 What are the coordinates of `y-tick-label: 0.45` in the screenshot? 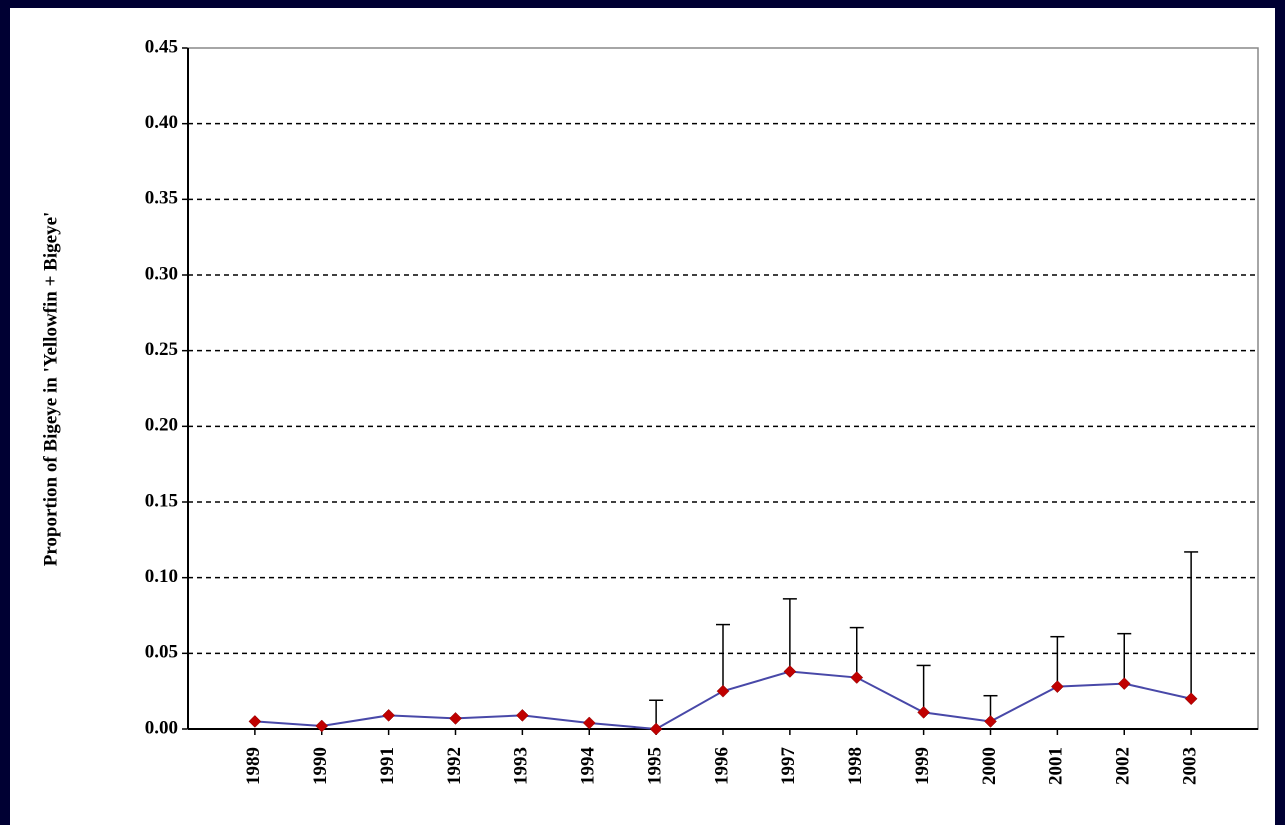 It's located at (161, 46).